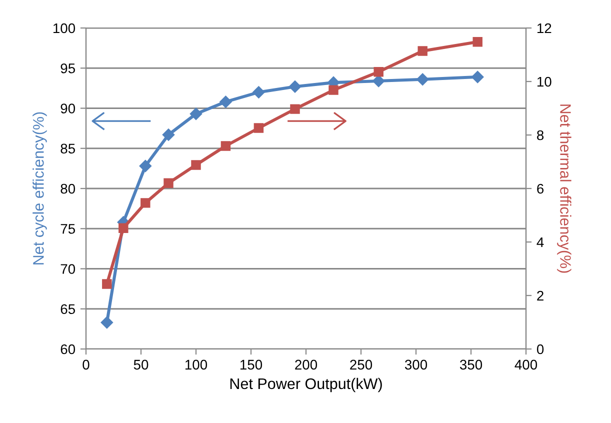 The width and height of the screenshot is (611, 423). Describe the element at coordinates (68, 109) in the screenshot. I see `y-tick-label: 90` at that location.